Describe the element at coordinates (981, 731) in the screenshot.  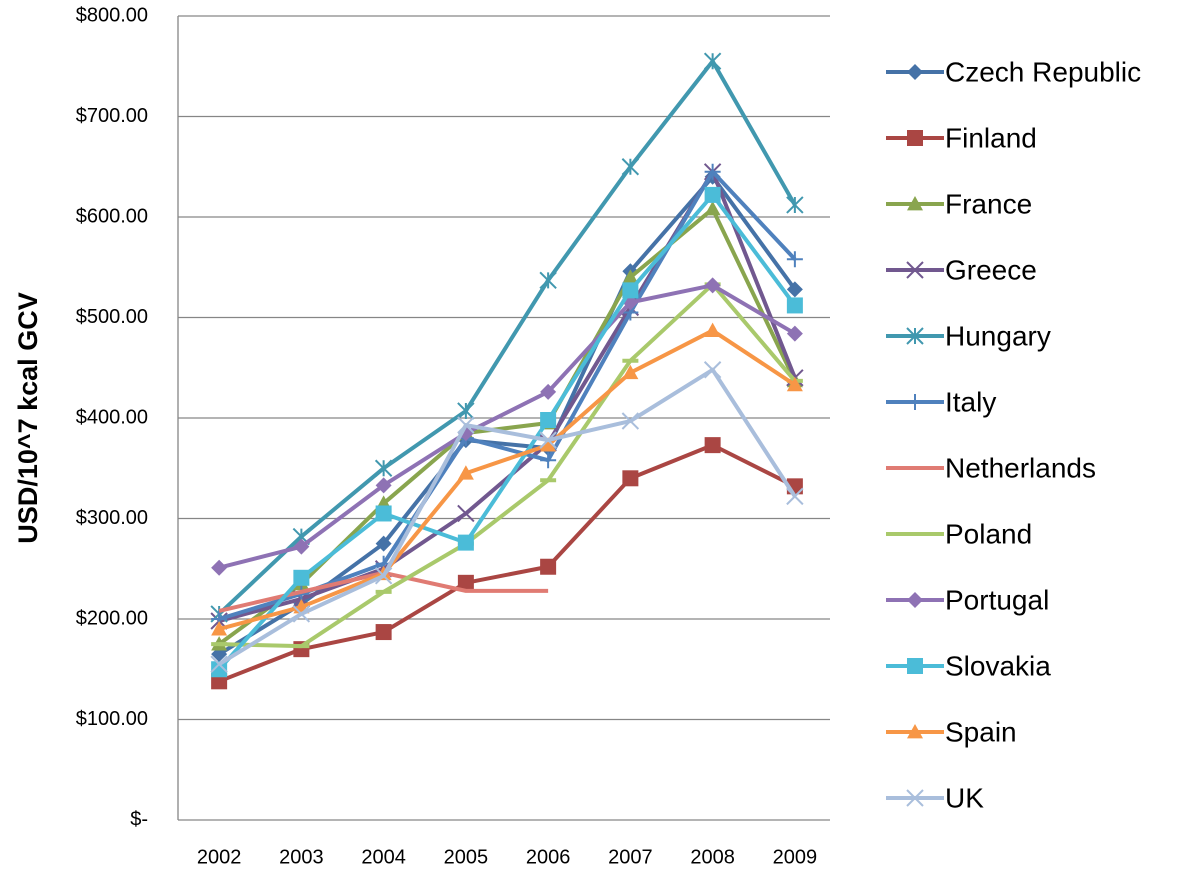
I see `legend-label: Spain` at that location.